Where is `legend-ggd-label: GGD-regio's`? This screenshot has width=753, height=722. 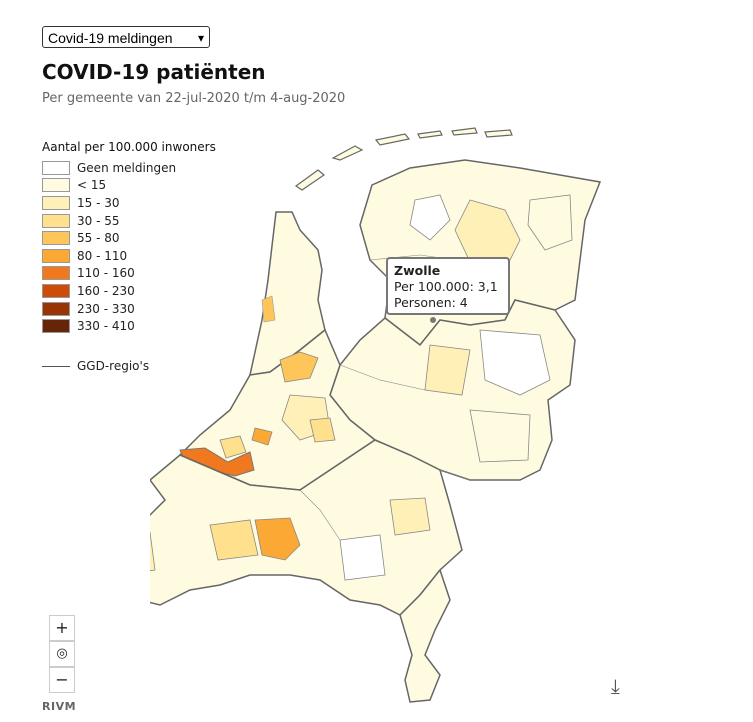
legend-ggd-label: GGD-regio's is located at coordinates (113, 366).